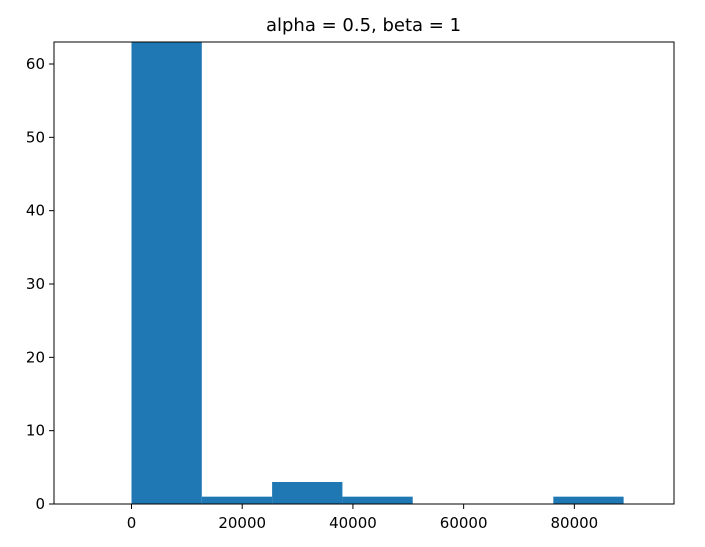 Image resolution: width=705 pixels, height=547 pixels. I want to click on y-tick-label-1: 10, so click(35, 431).